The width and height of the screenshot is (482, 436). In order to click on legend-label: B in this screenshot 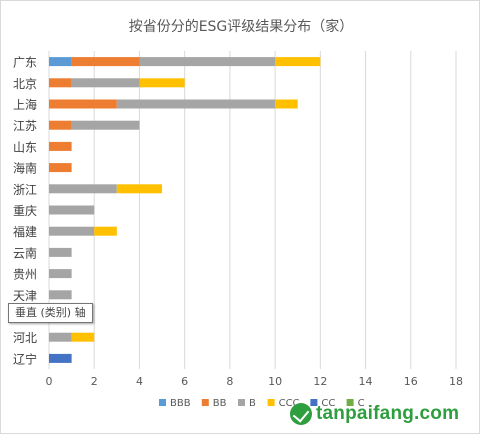, I will do `click(252, 403)`.